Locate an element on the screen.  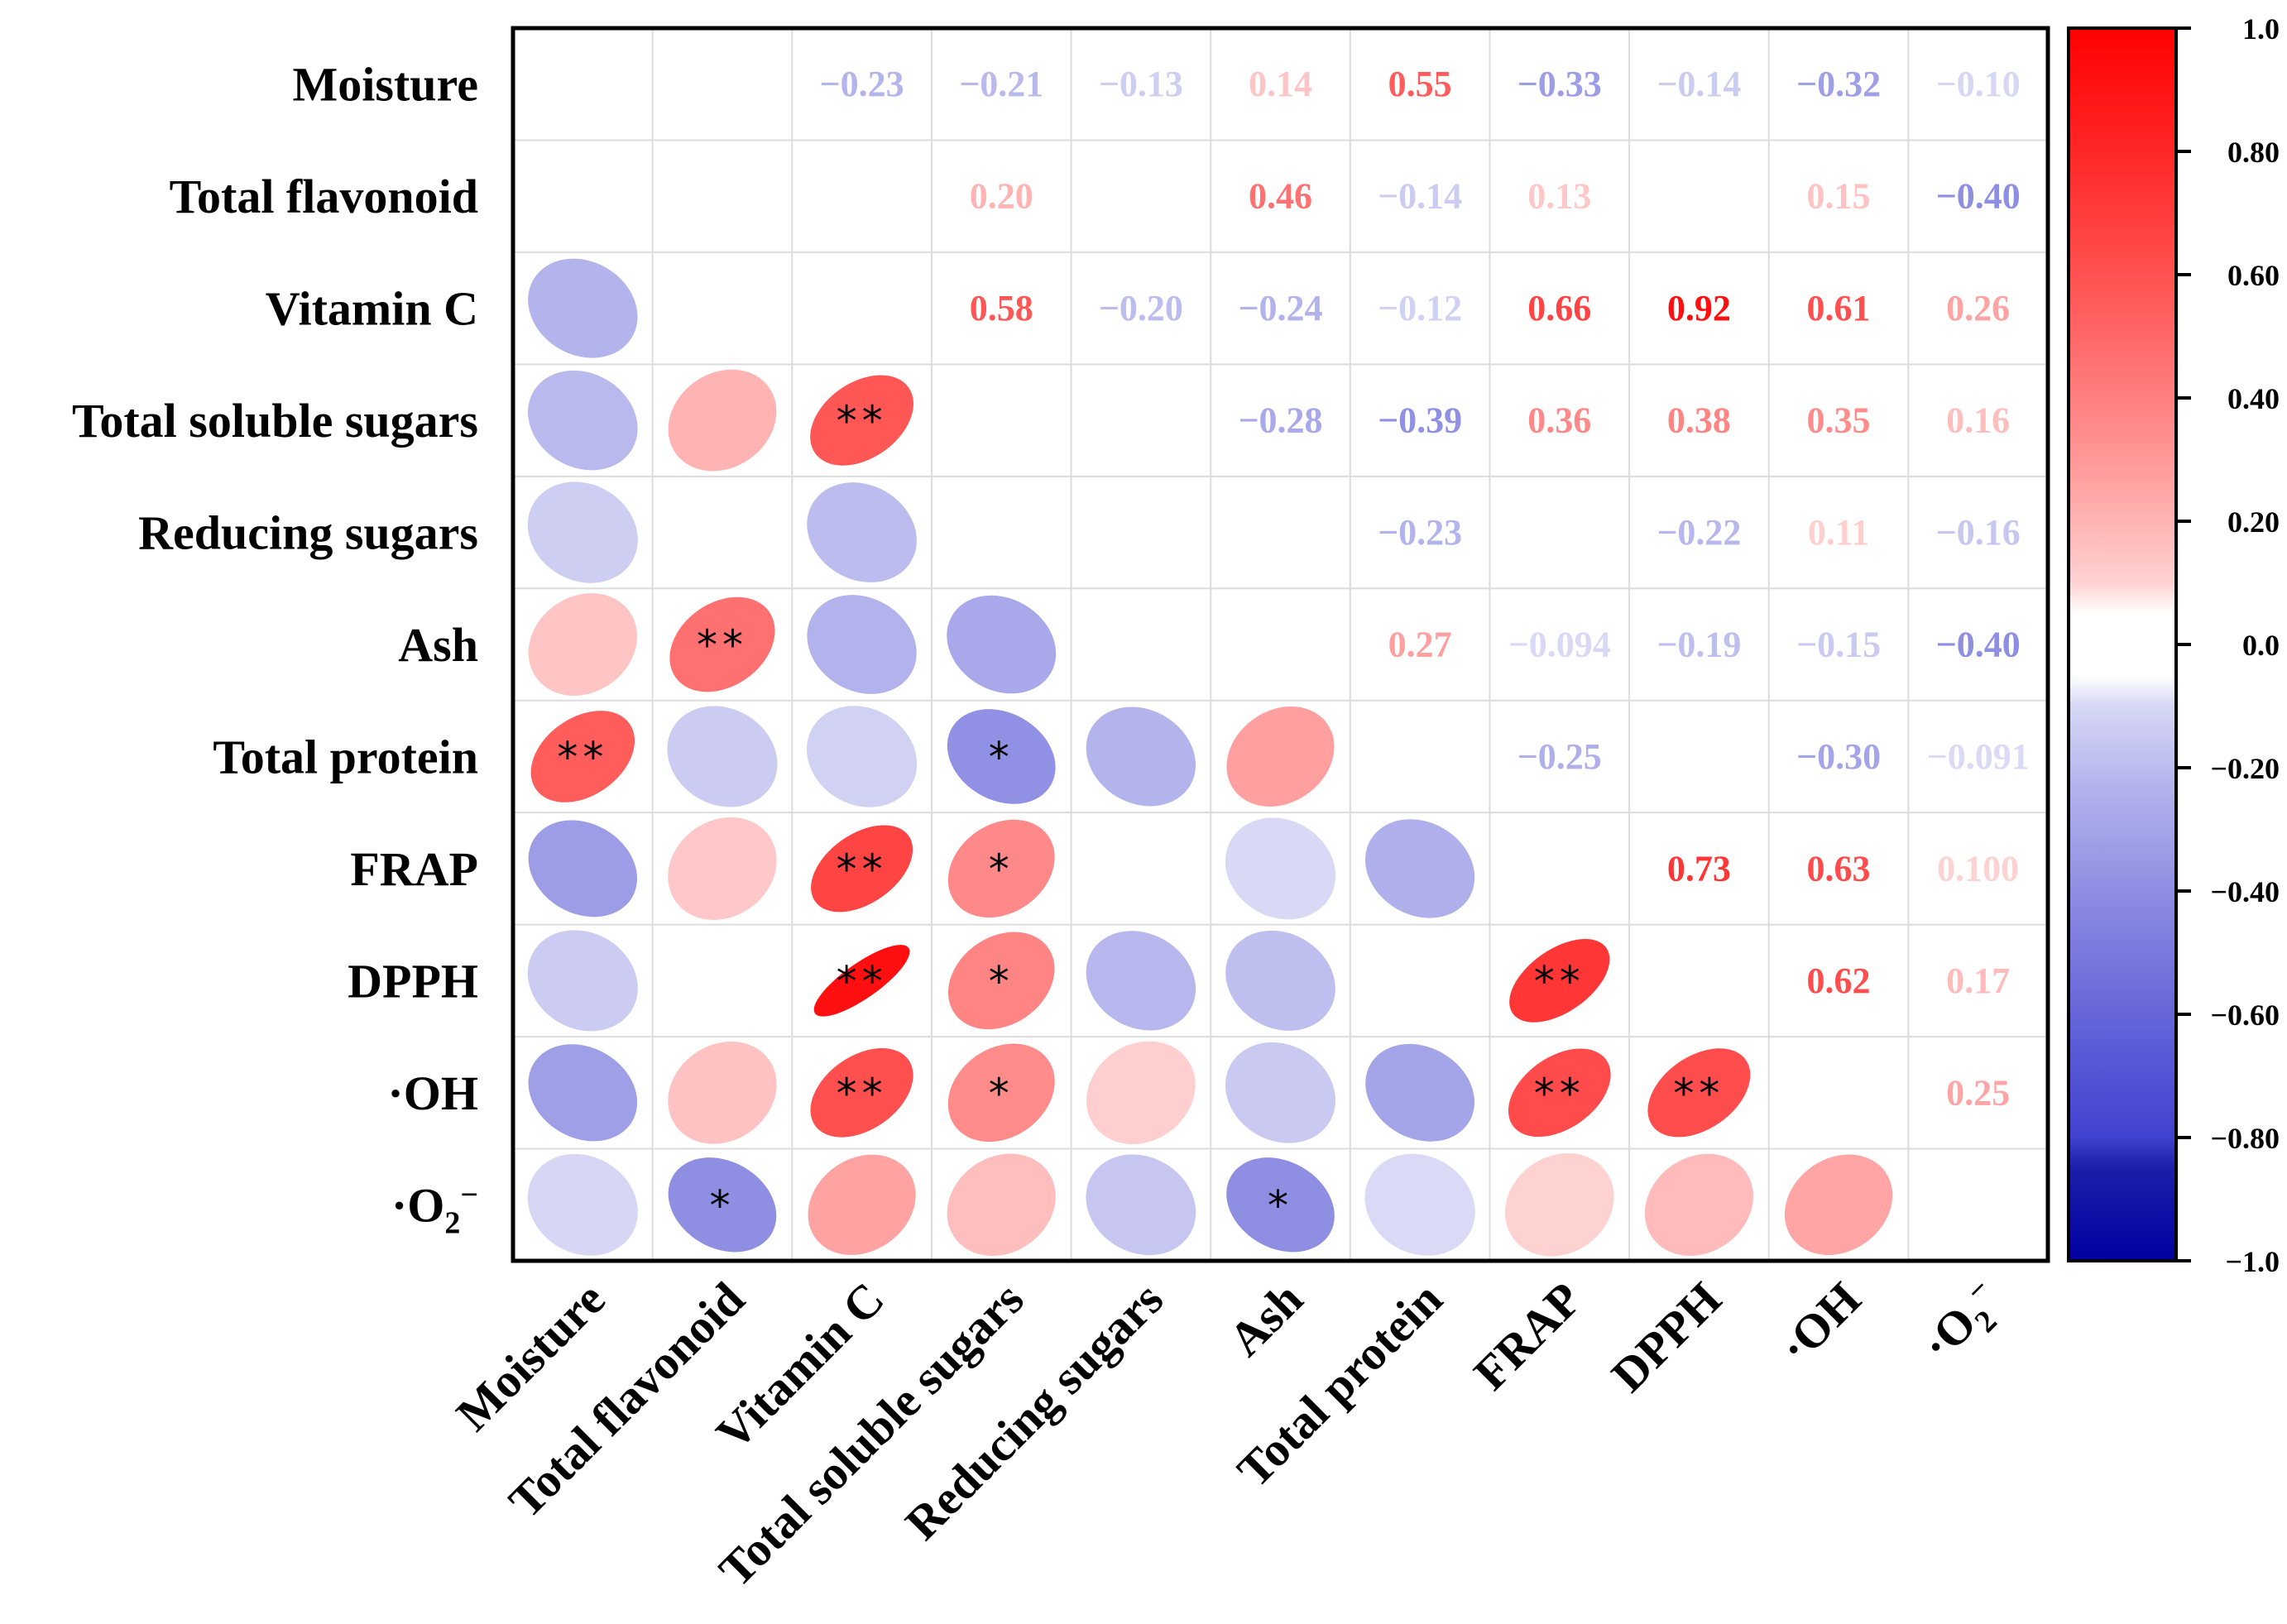
correlation-label: 0.25 is located at coordinates (1978, 1092).